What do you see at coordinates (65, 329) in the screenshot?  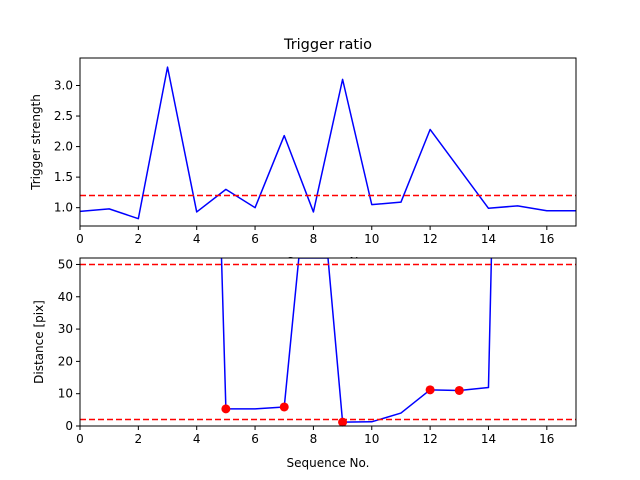 I see `y-tick-label: 30` at bounding box center [65, 329].